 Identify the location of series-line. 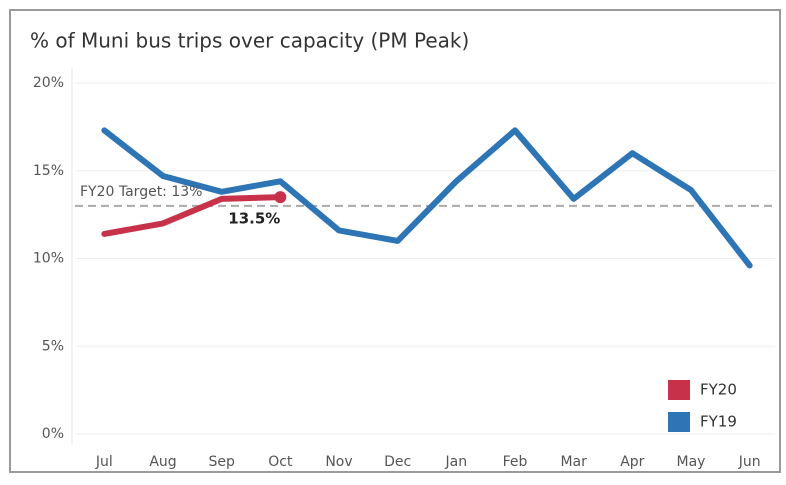
(192, 215).